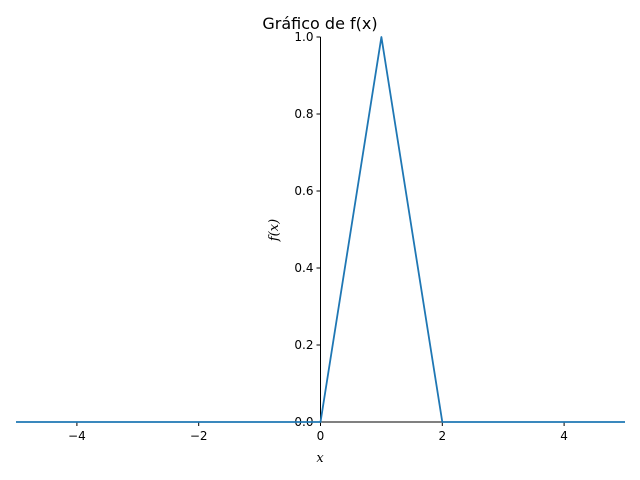 The image size is (640, 480). I want to click on x-tick-label: −4, so click(77, 436).